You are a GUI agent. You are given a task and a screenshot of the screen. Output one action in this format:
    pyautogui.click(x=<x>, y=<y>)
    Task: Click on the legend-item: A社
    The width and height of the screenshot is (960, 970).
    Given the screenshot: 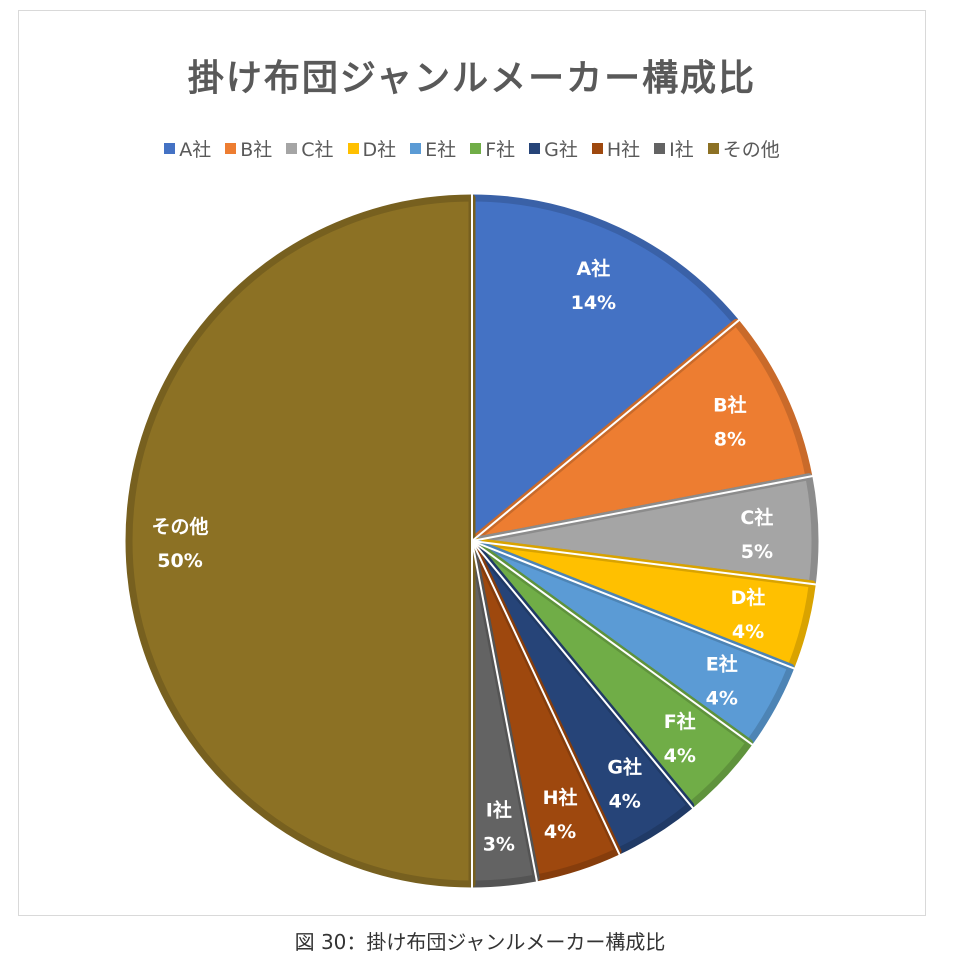 What is the action you would take?
    pyautogui.click(x=187, y=148)
    